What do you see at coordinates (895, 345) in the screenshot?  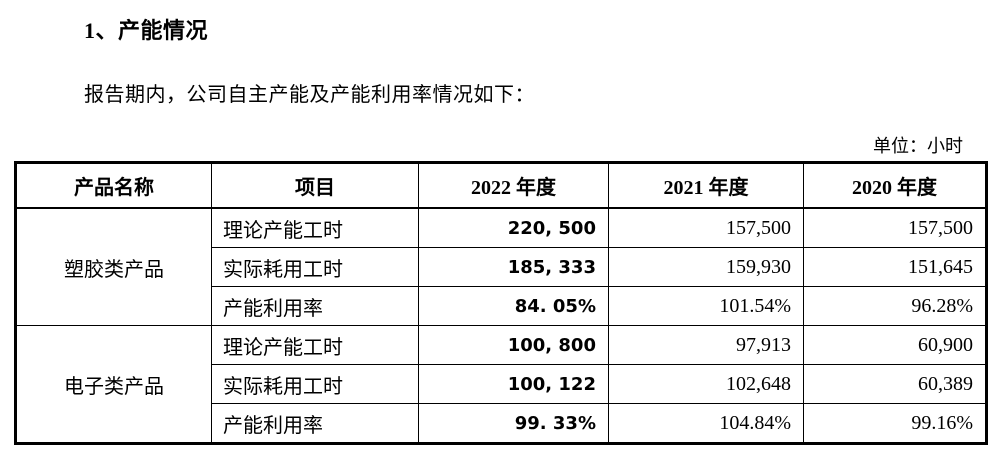 I see `value-2020: 60,900` at bounding box center [895, 345].